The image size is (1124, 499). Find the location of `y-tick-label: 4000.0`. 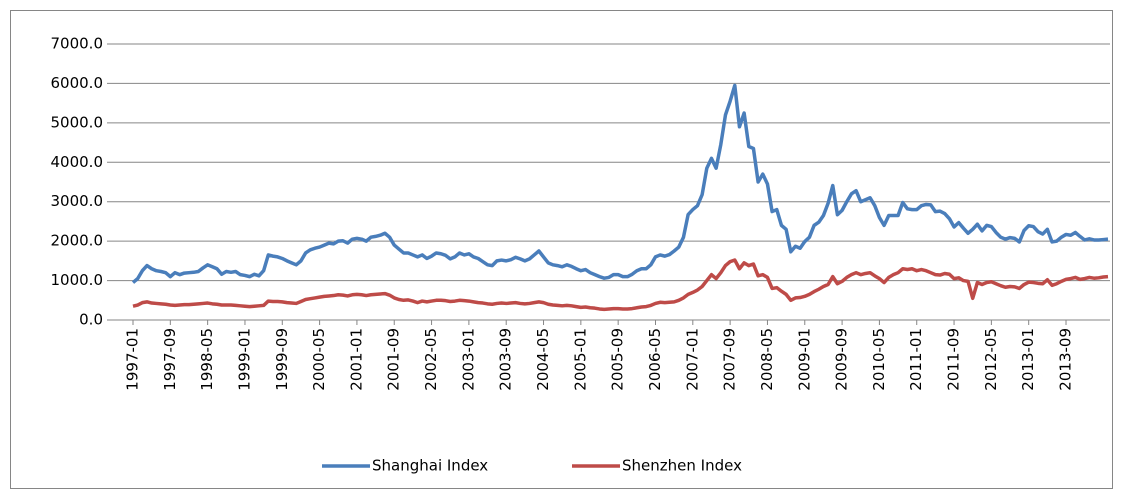

y-tick-label: 4000.0 is located at coordinates (77, 162).